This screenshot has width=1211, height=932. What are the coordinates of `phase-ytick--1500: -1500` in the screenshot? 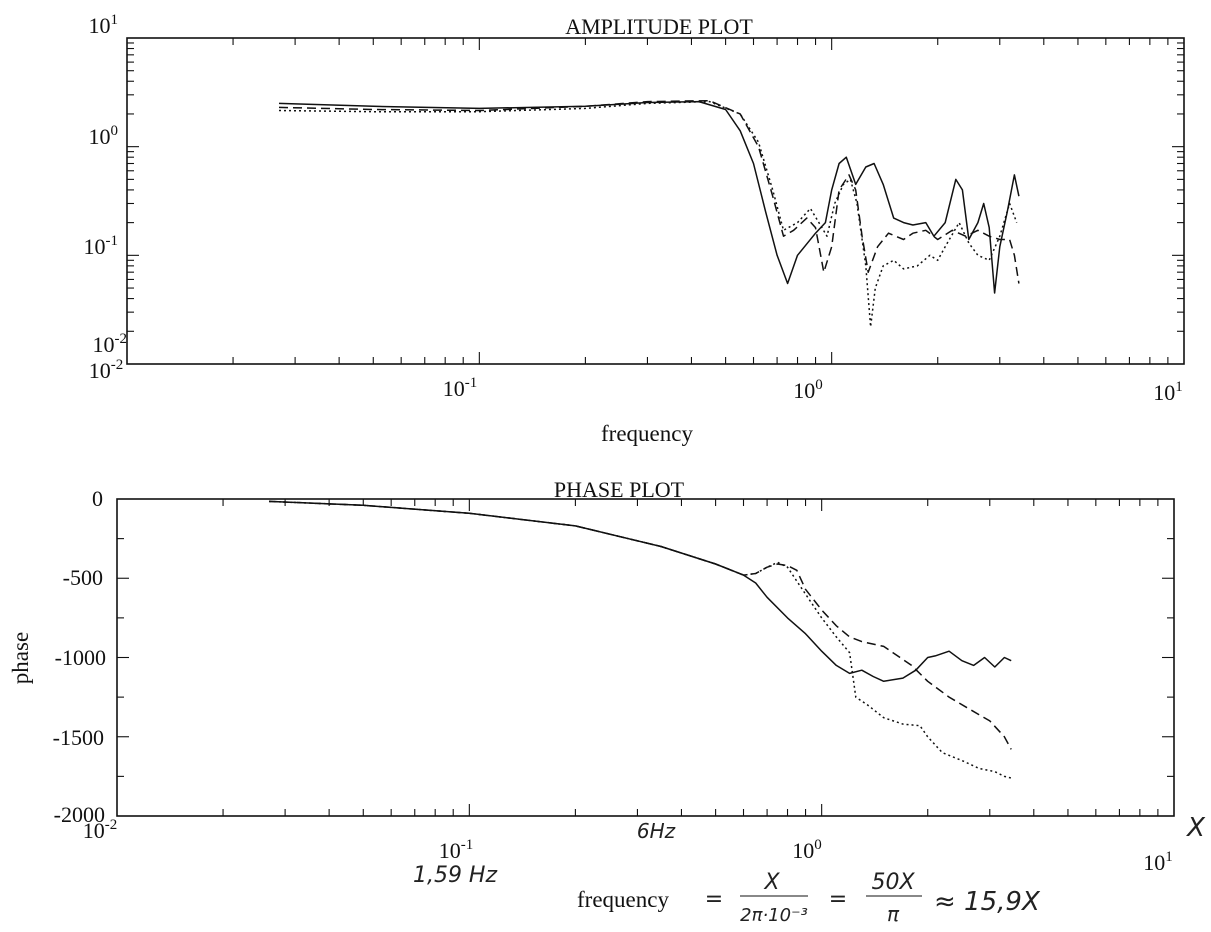 It's located at (78, 737).